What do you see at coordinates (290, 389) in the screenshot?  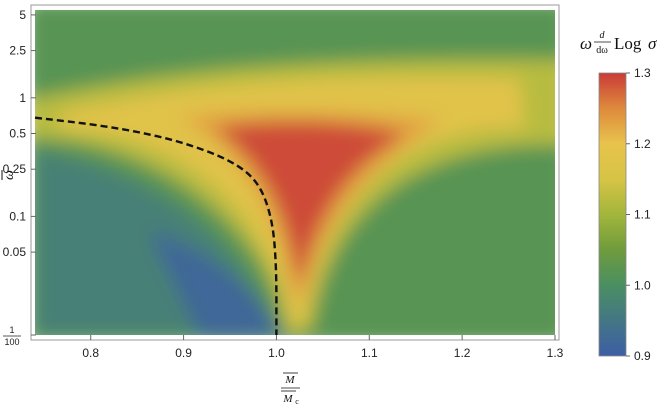 I see `x-axis-label: M M c` at bounding box center [290, 389].